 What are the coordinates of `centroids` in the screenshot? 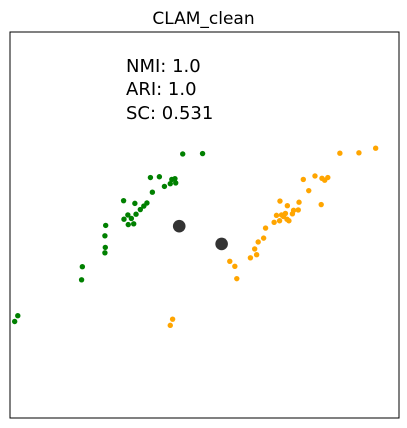 It's located at (200, 235).